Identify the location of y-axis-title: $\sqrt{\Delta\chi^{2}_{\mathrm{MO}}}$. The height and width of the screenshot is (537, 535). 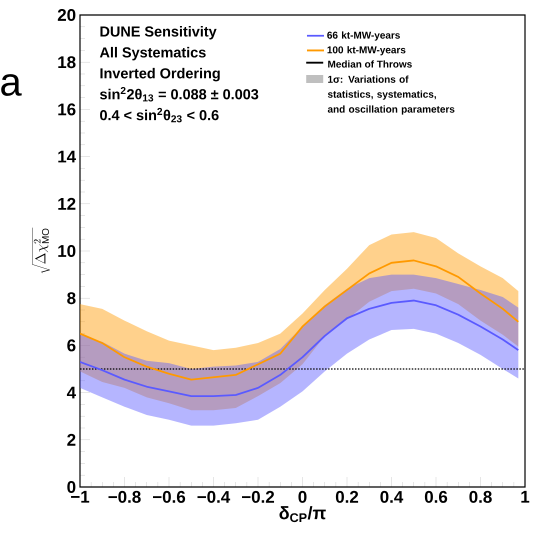
(41, 251).